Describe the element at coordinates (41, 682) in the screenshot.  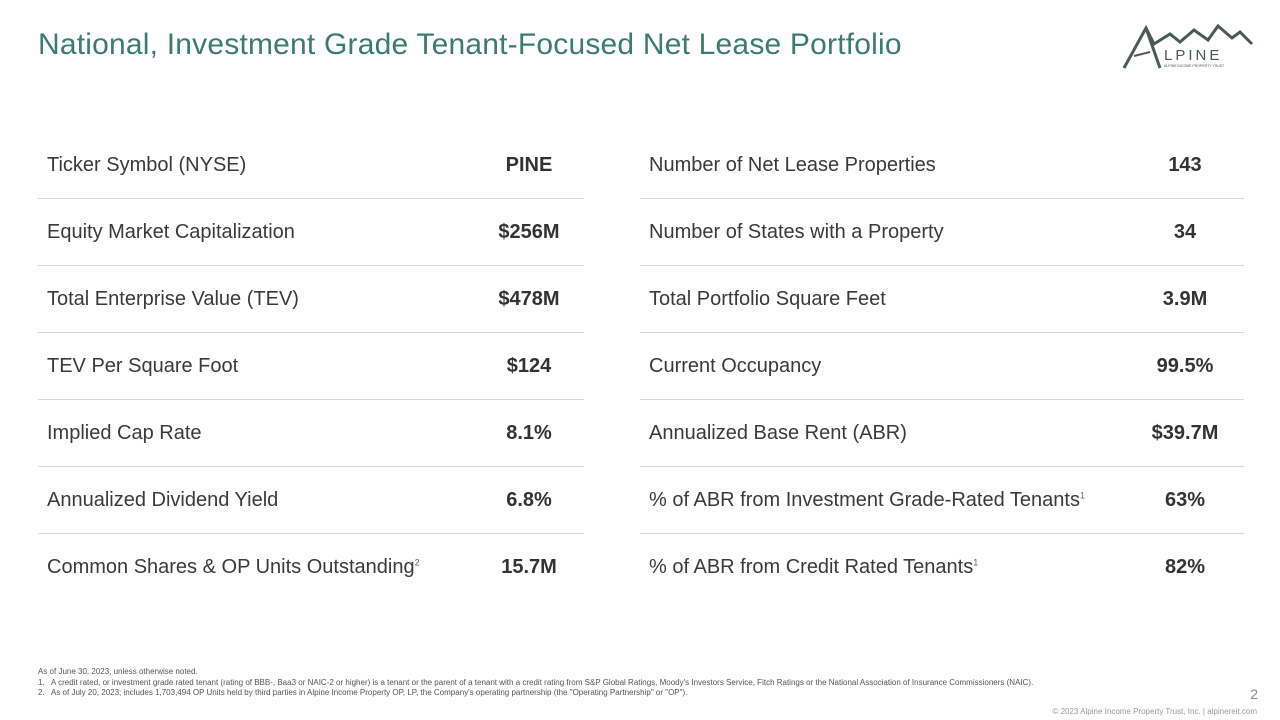
I see `footnote-number: 1.` at that location.